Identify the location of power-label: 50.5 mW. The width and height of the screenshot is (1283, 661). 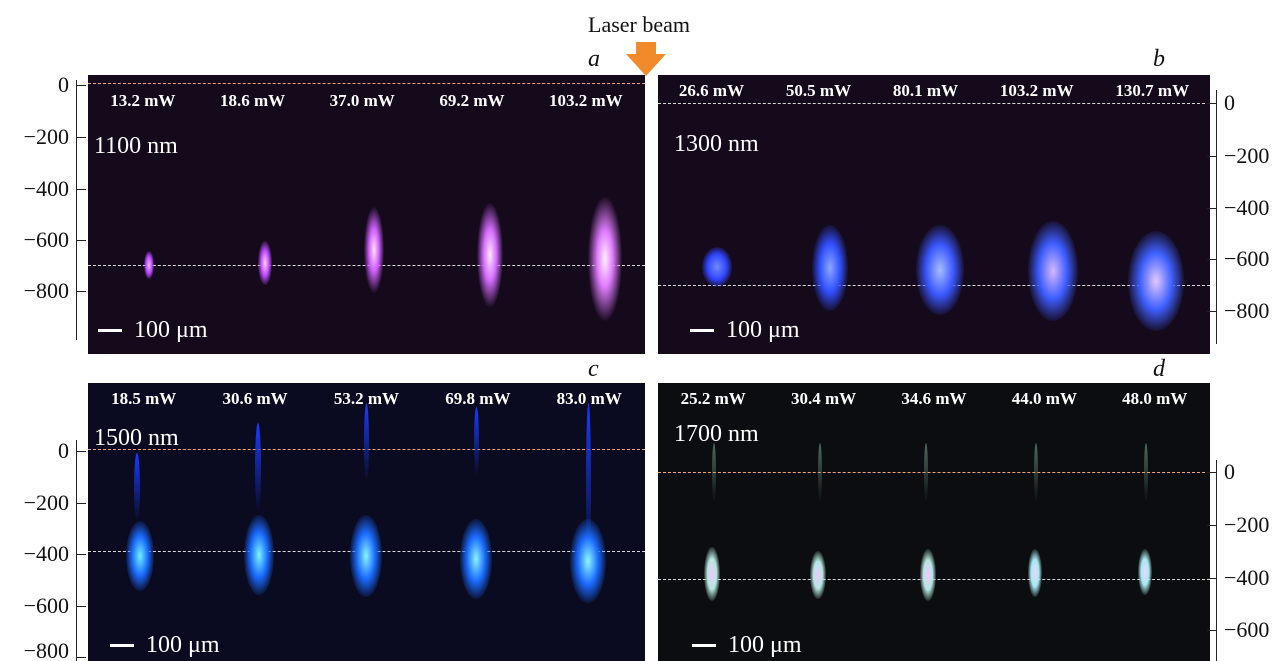
(818, 90).